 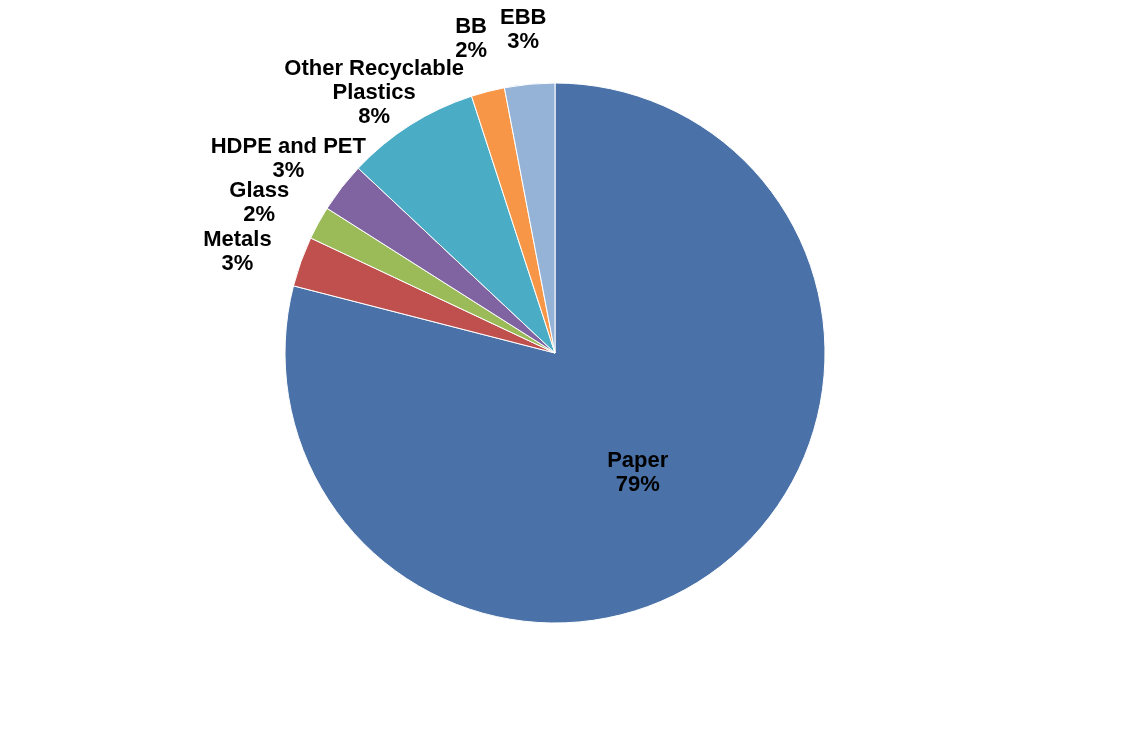 What do you see at coordinates (374, 116) in the screenshot?
I see `data-label: 8%` at bounding box center [374, 116].